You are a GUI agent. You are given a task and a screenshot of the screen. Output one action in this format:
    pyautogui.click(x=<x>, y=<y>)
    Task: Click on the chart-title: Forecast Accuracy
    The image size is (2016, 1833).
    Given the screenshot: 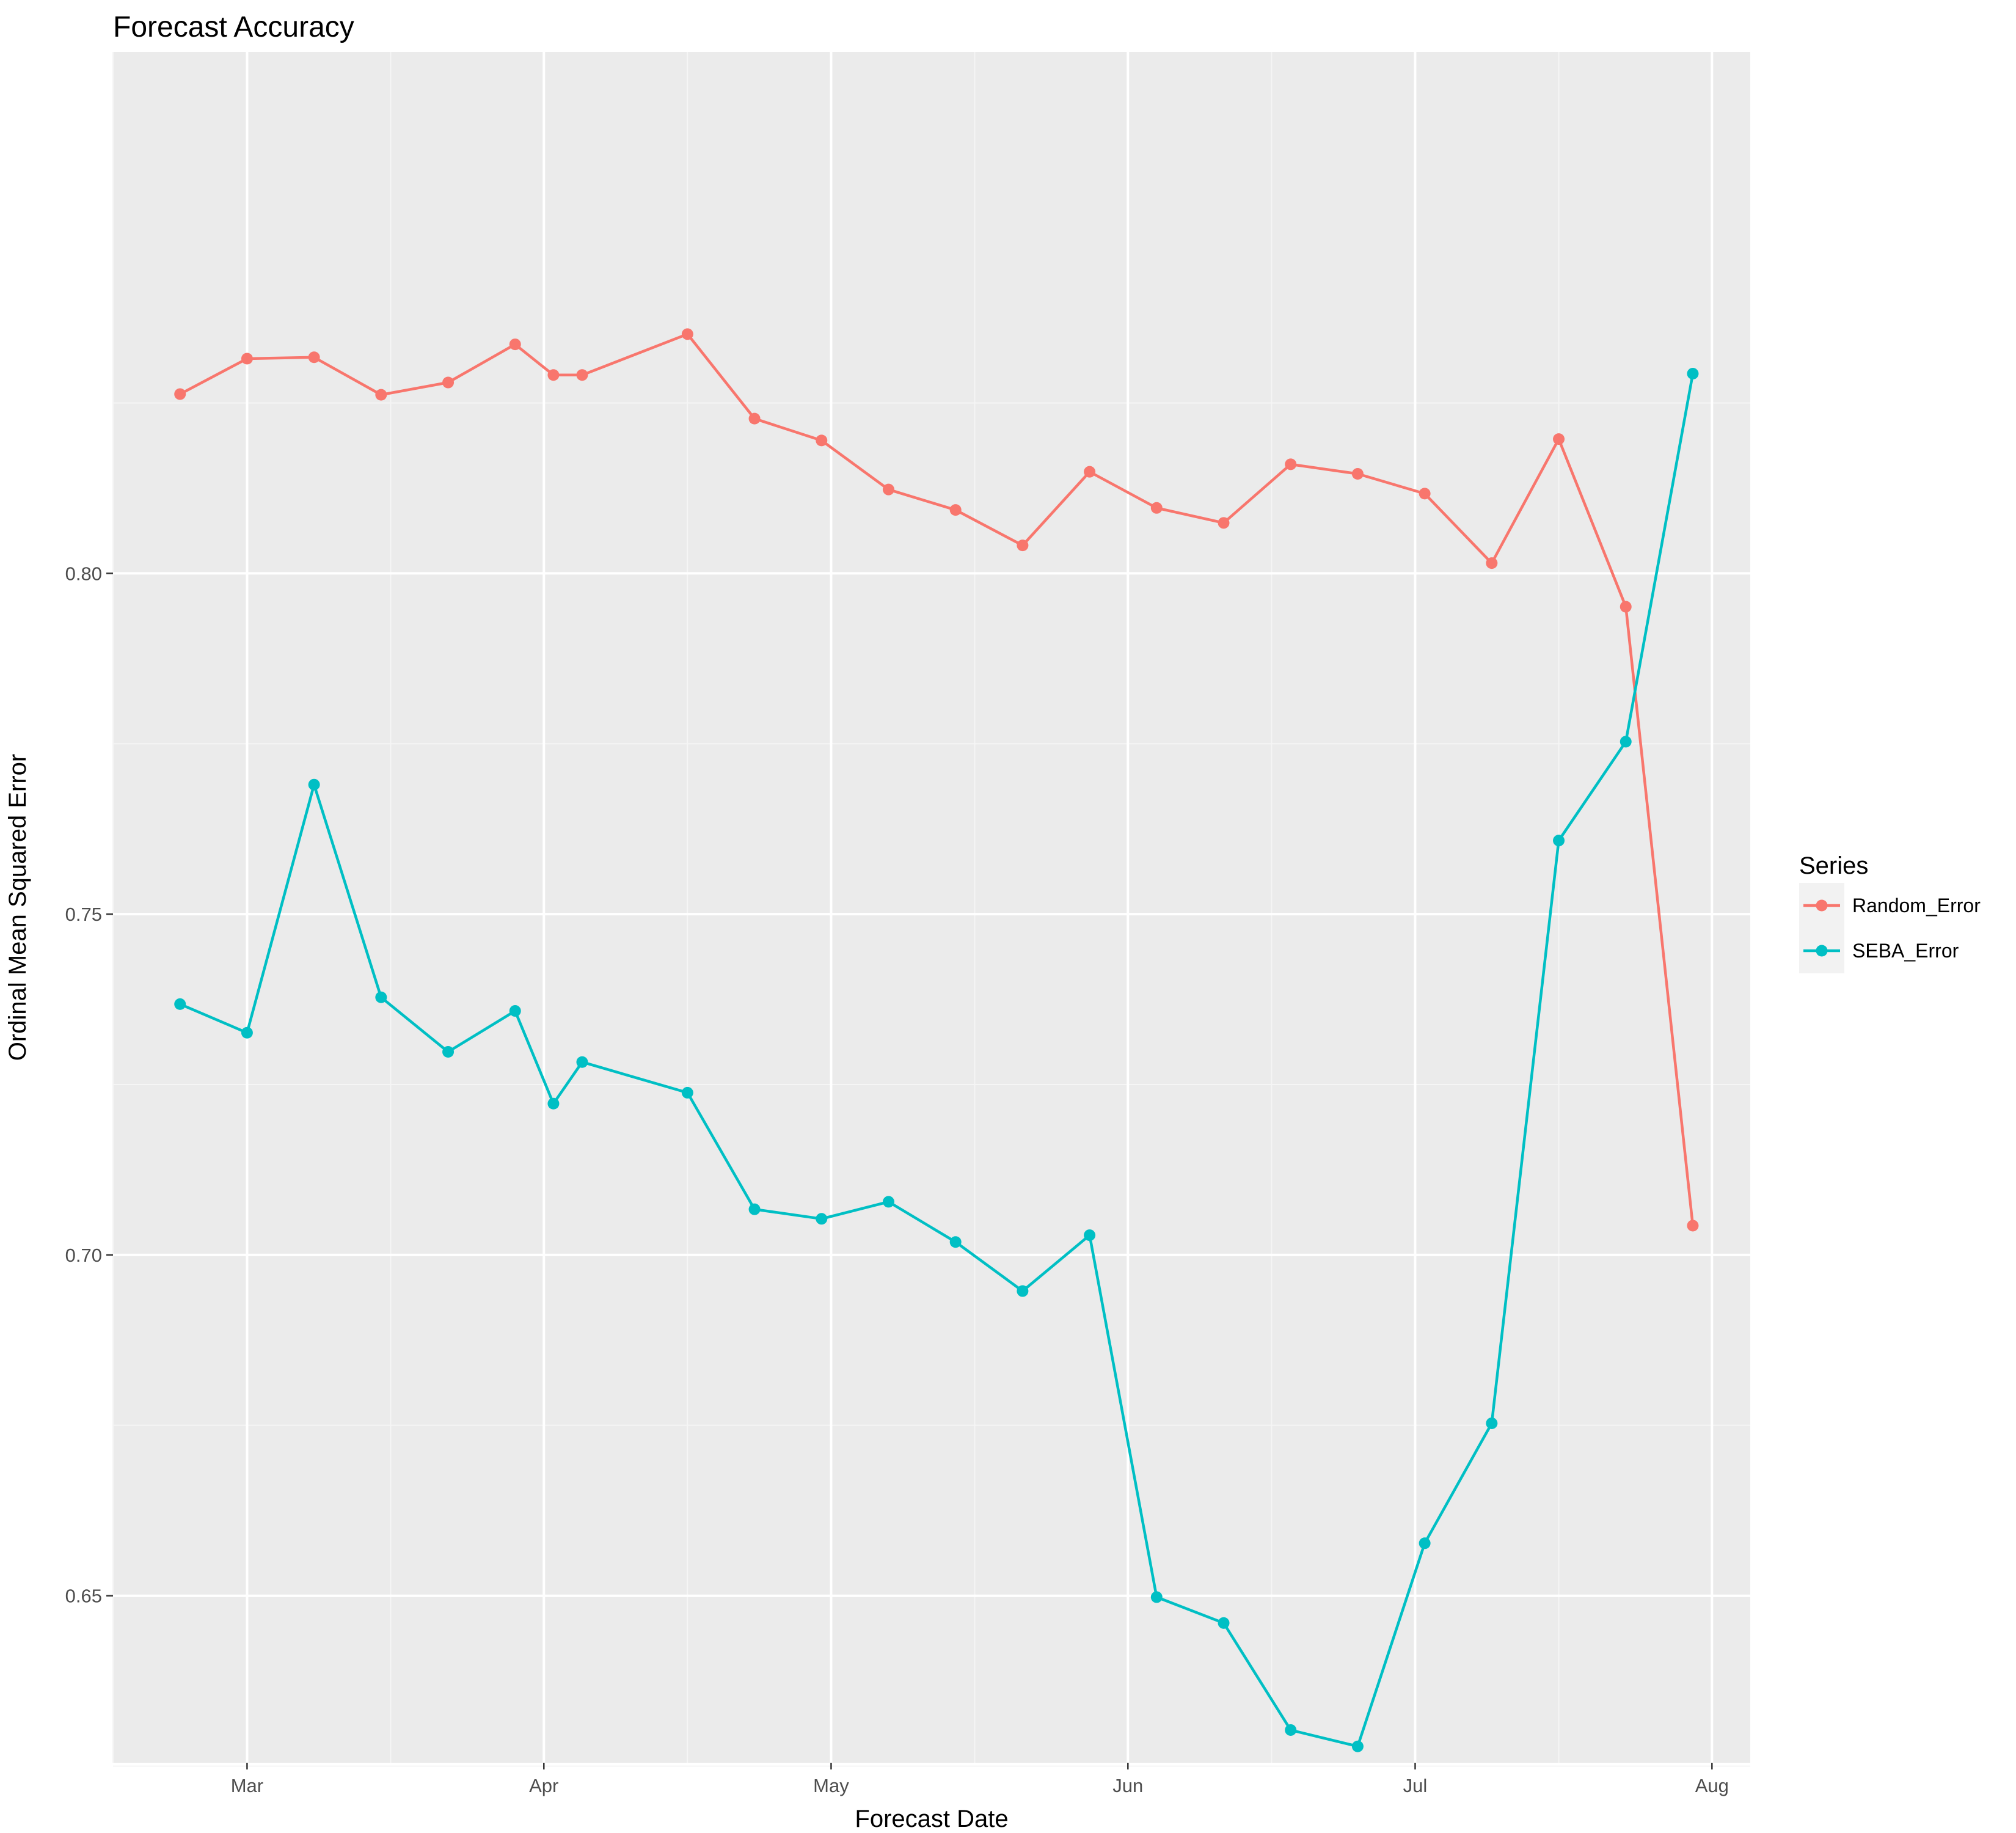 What is the action you would take?
    pyautogui.click(x=233, y=27)
    